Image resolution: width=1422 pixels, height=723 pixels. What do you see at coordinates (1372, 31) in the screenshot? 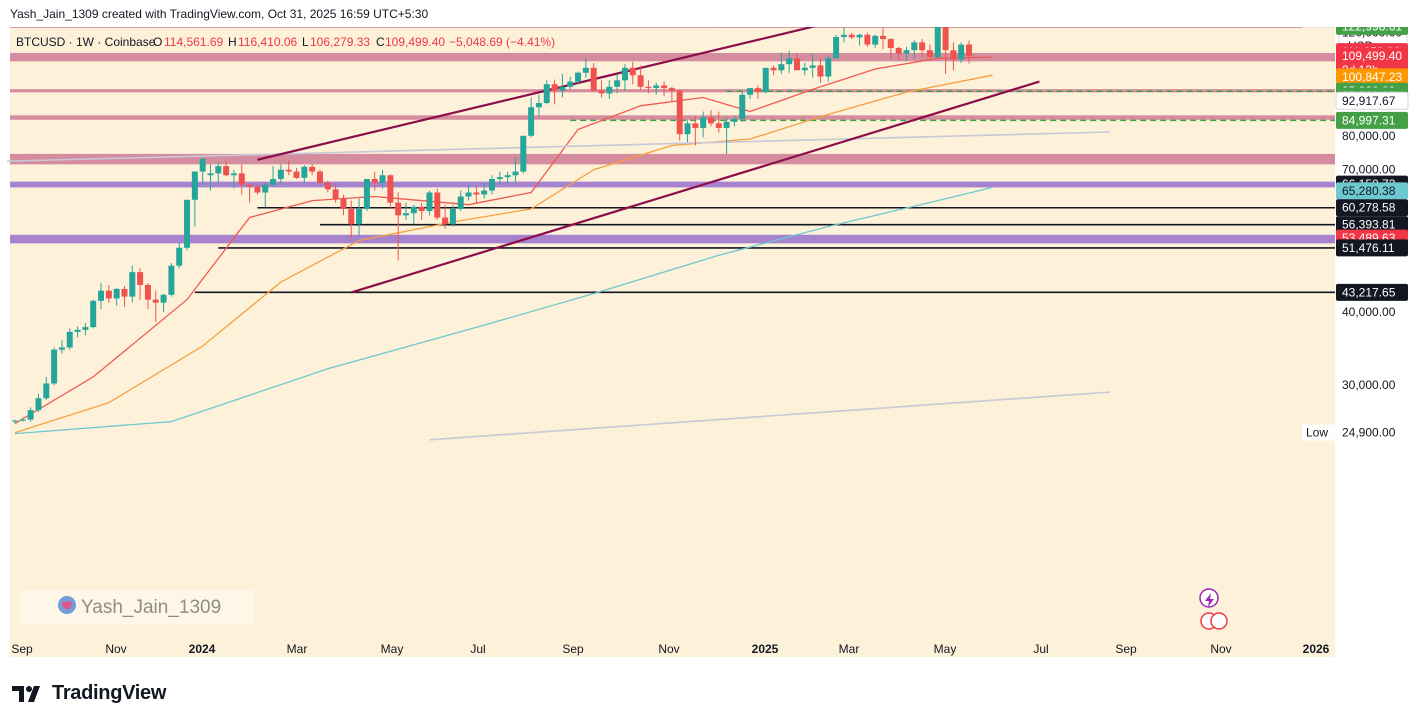
I see `price-label-1: 122,998.61` at bounding box center [1372, 31].